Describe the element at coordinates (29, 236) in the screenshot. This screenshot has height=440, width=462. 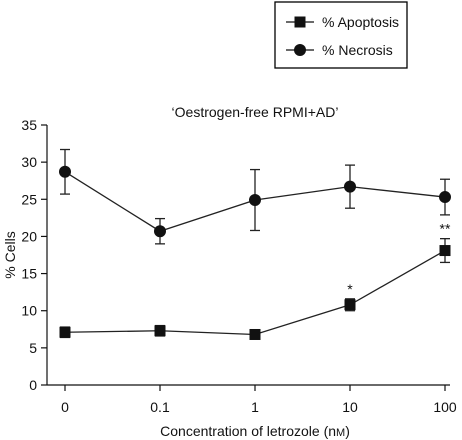
I see `y-tick-label: 20` at that location.